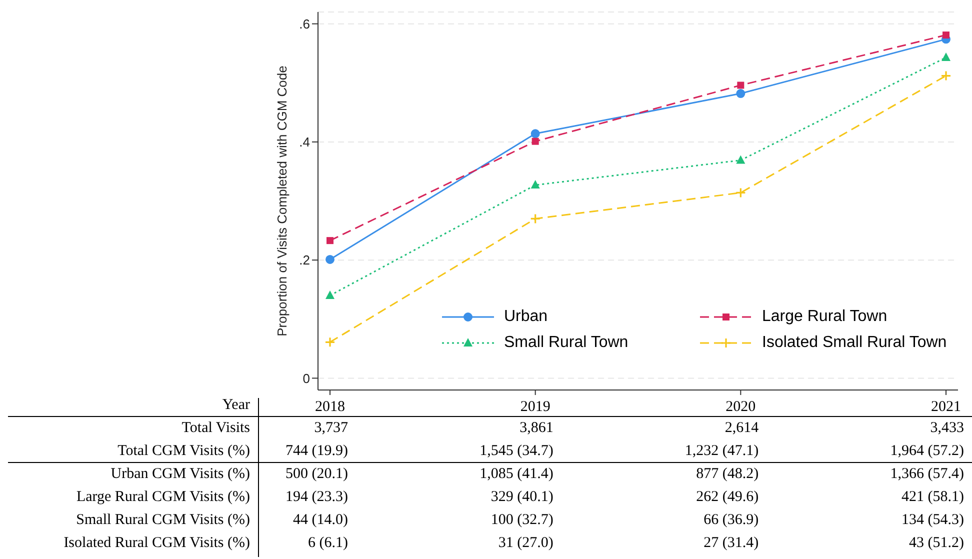 The height and width of the screenshot is (559, 972). What do you see at coordinates (932, 520) in the screenshot?
I see `text: 134 (54.3)` at bounding box center [932, 520].